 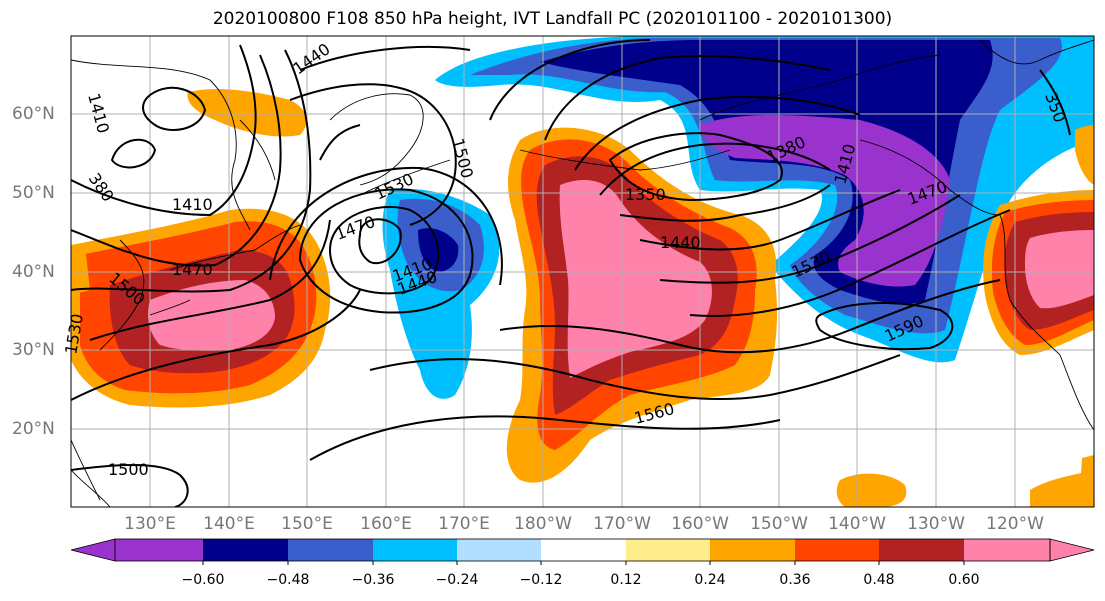 What do you see at coordinates (128, 469) in the screenshot?
I see `contour-label: 1500` at bounding box center [128, 469].